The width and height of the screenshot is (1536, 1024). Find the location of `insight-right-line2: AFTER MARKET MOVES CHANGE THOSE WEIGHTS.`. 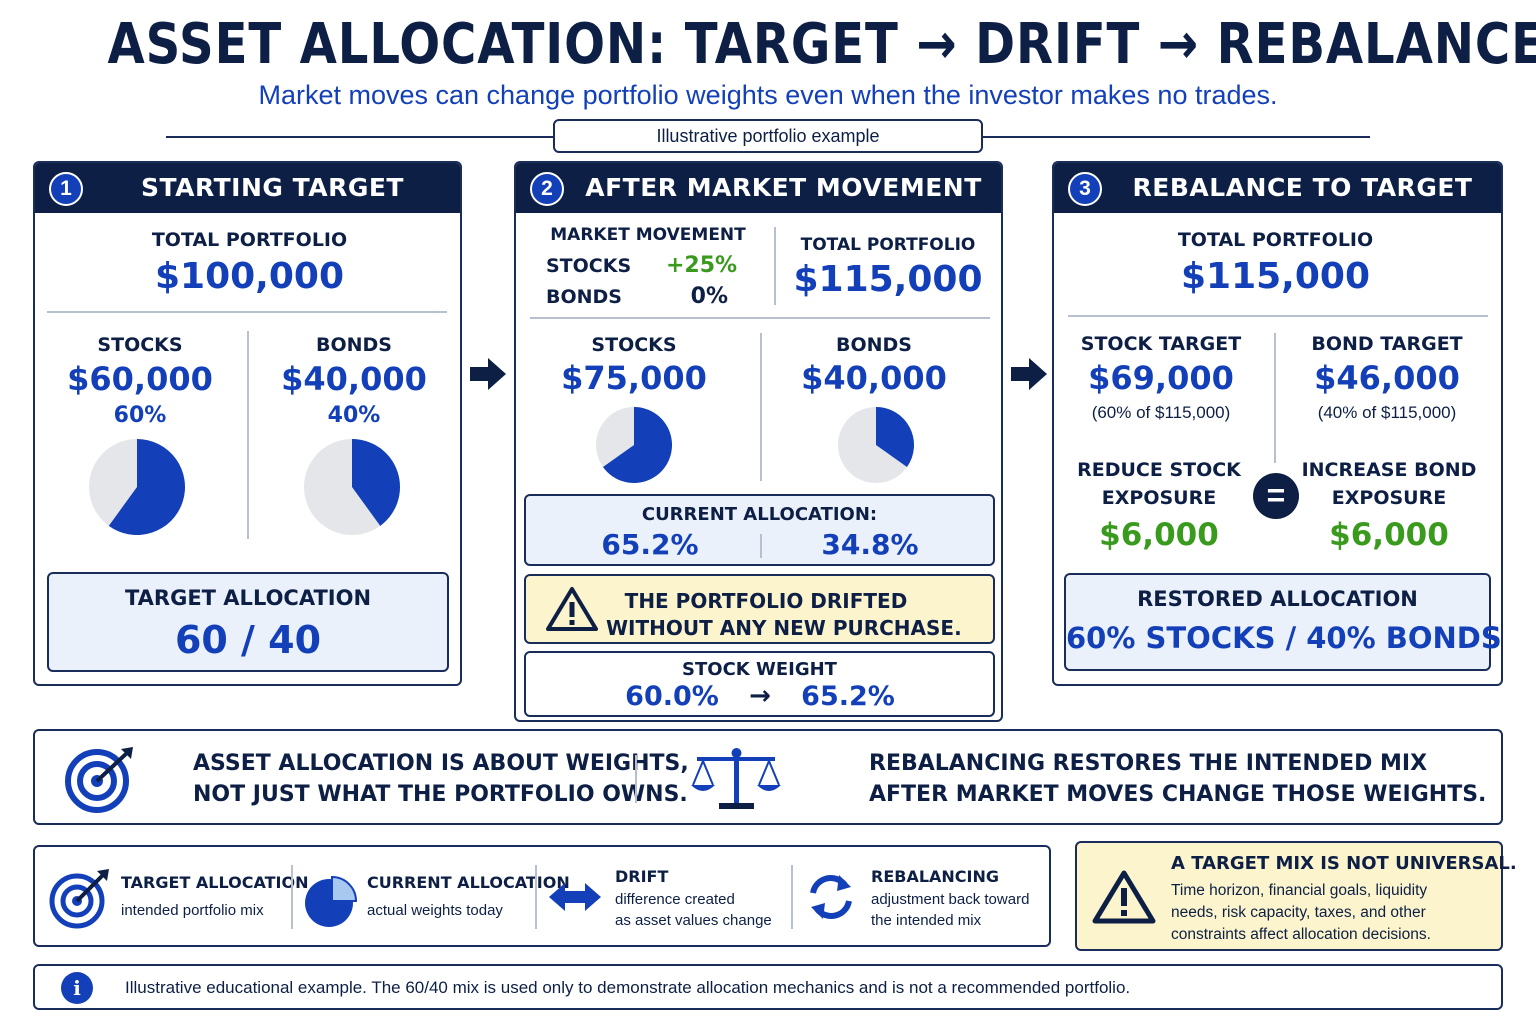

insight-right-line2: AFTER MARKET MOVES CHANGE THOSE WEIGHTS. is located at coordinates (1178, 794).